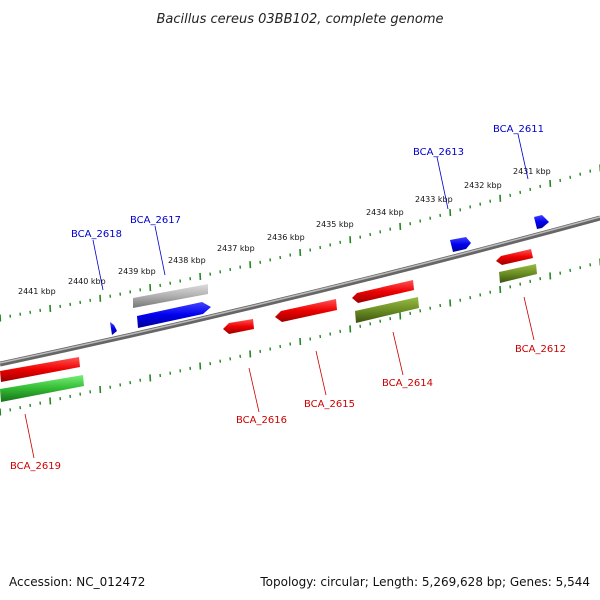 This screenshot has width=600, height=600. Describe the element at coordinates (518, 129) in the screenshot. I see `label-BCA_2611: BCA_2611` at that location.